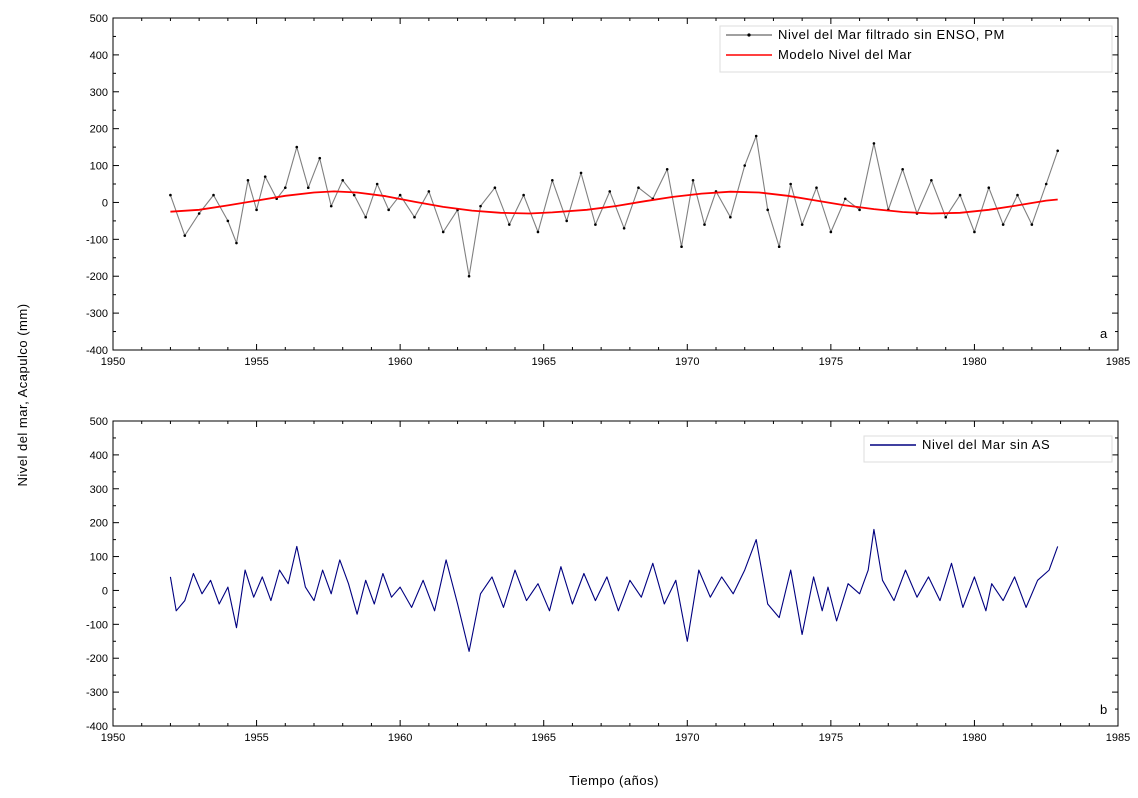 This screenshot has width=1138, height=798. Describe the element at coordinates (1104, 333) in the screenshot. I see `a-panel-letter: a` at that location.